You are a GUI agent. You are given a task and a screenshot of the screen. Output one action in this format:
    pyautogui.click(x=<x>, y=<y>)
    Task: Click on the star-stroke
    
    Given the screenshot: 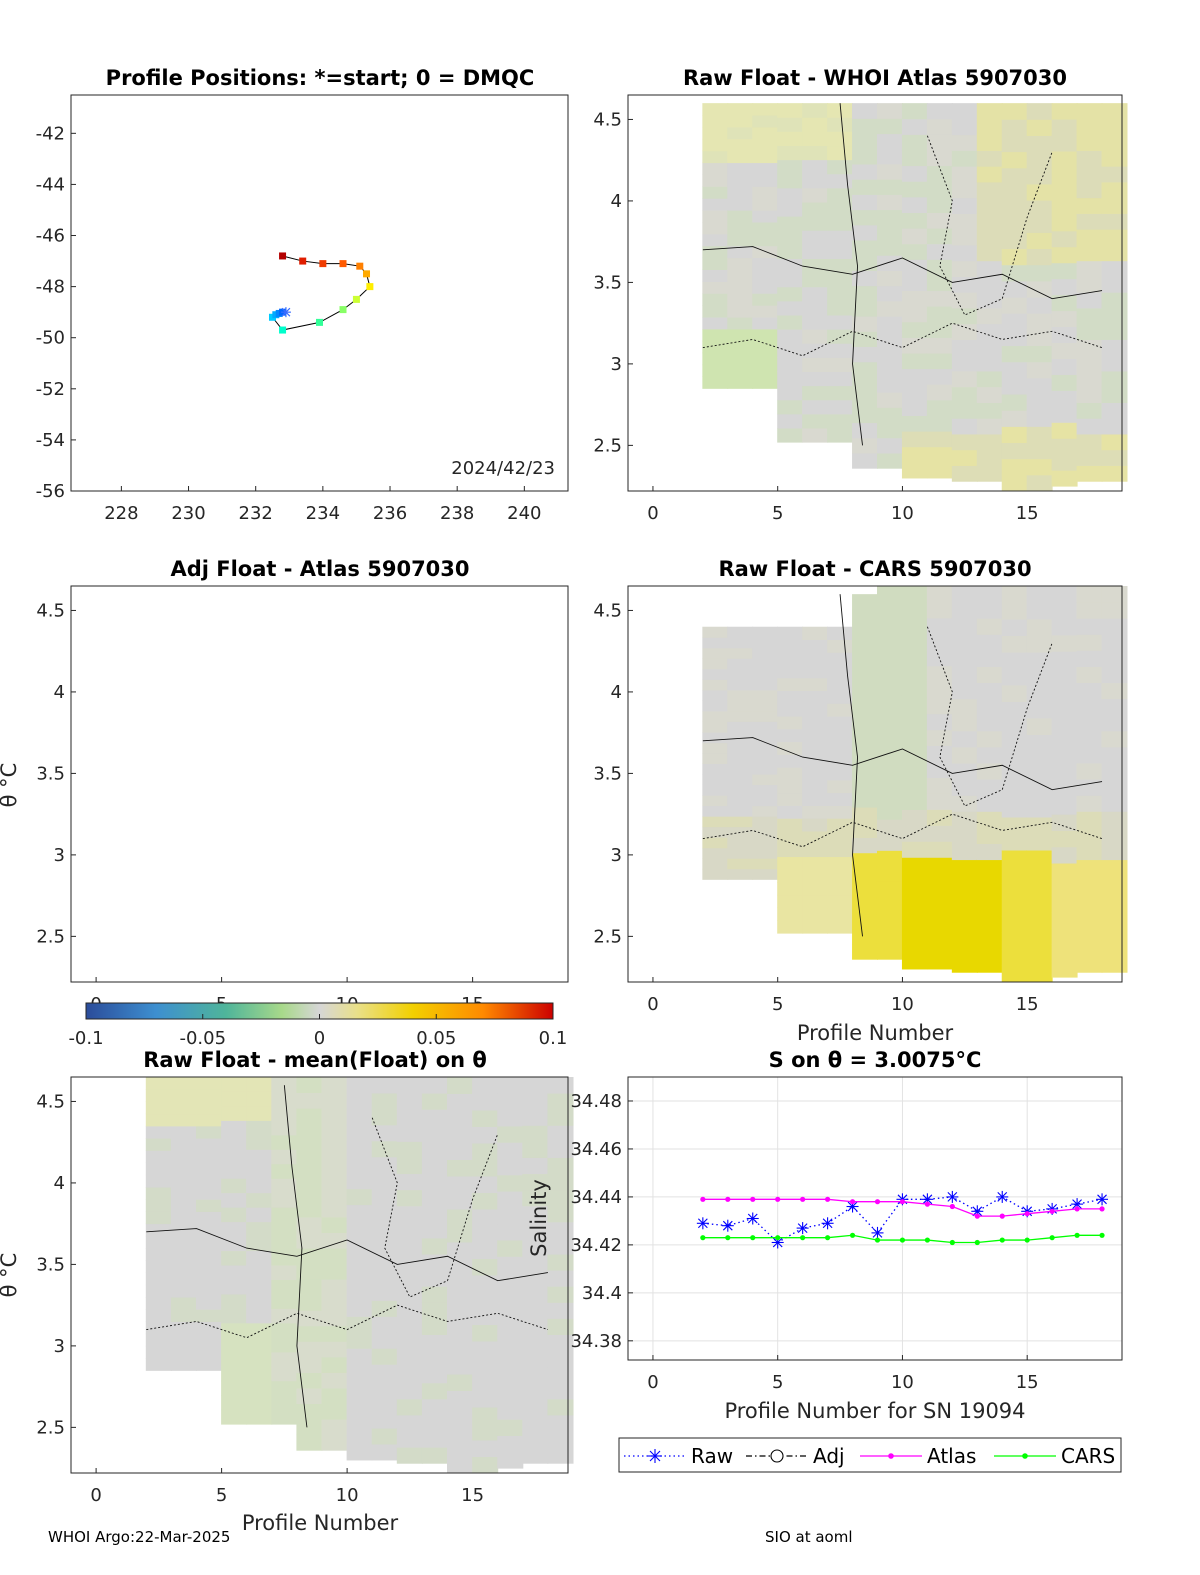 What is the action you would take?
    pyautogui.click(x=777, y=1242)
    